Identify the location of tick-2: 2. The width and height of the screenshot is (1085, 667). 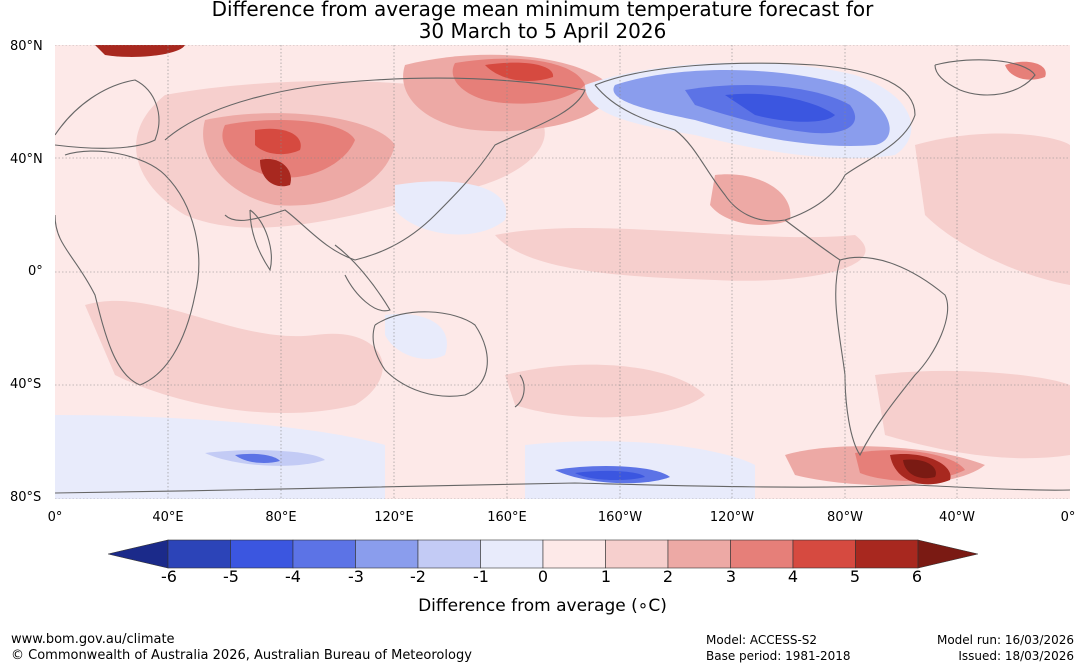
(668, 576).